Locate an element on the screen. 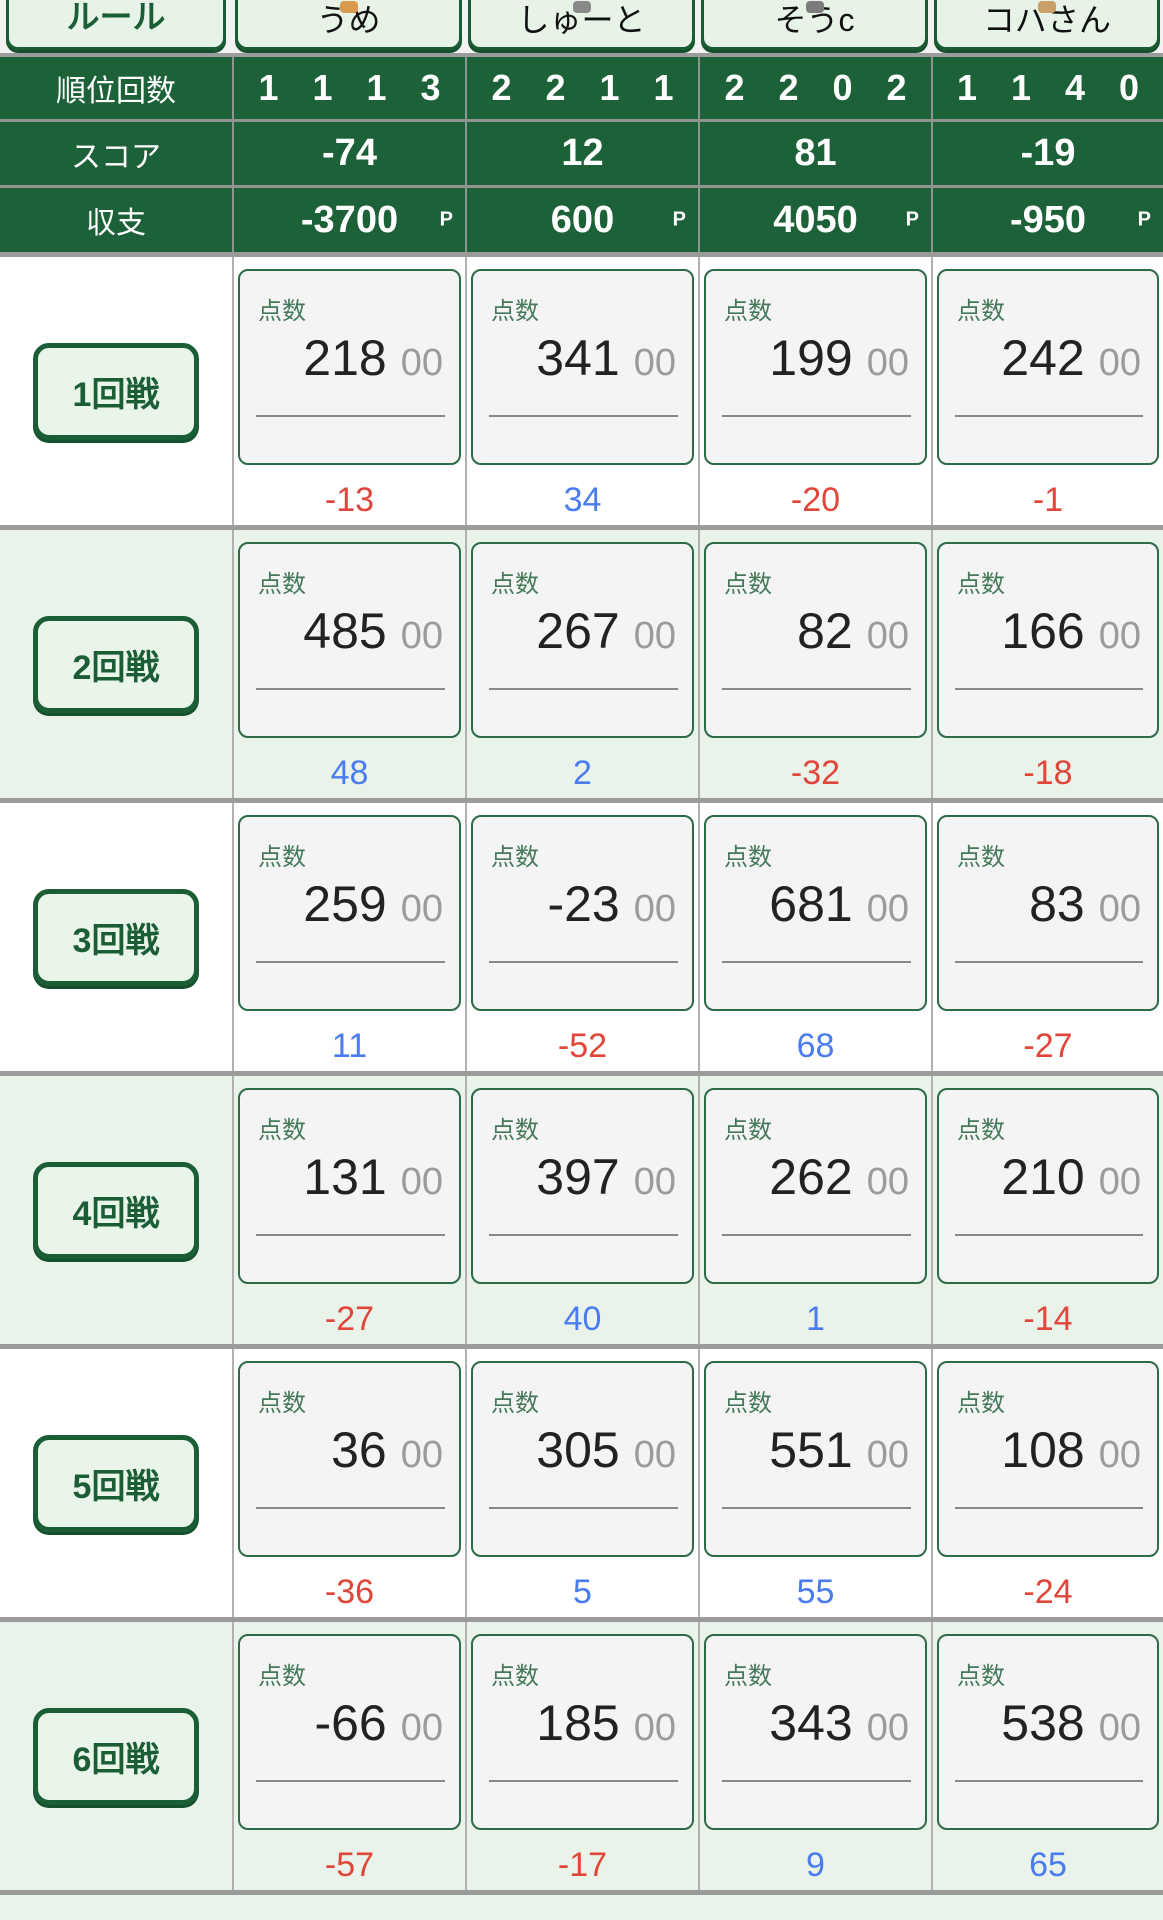 The height and width of the screenshot is (1920, 1163). points-value-row: 108 00 is located at coordinates (1071, 1450).